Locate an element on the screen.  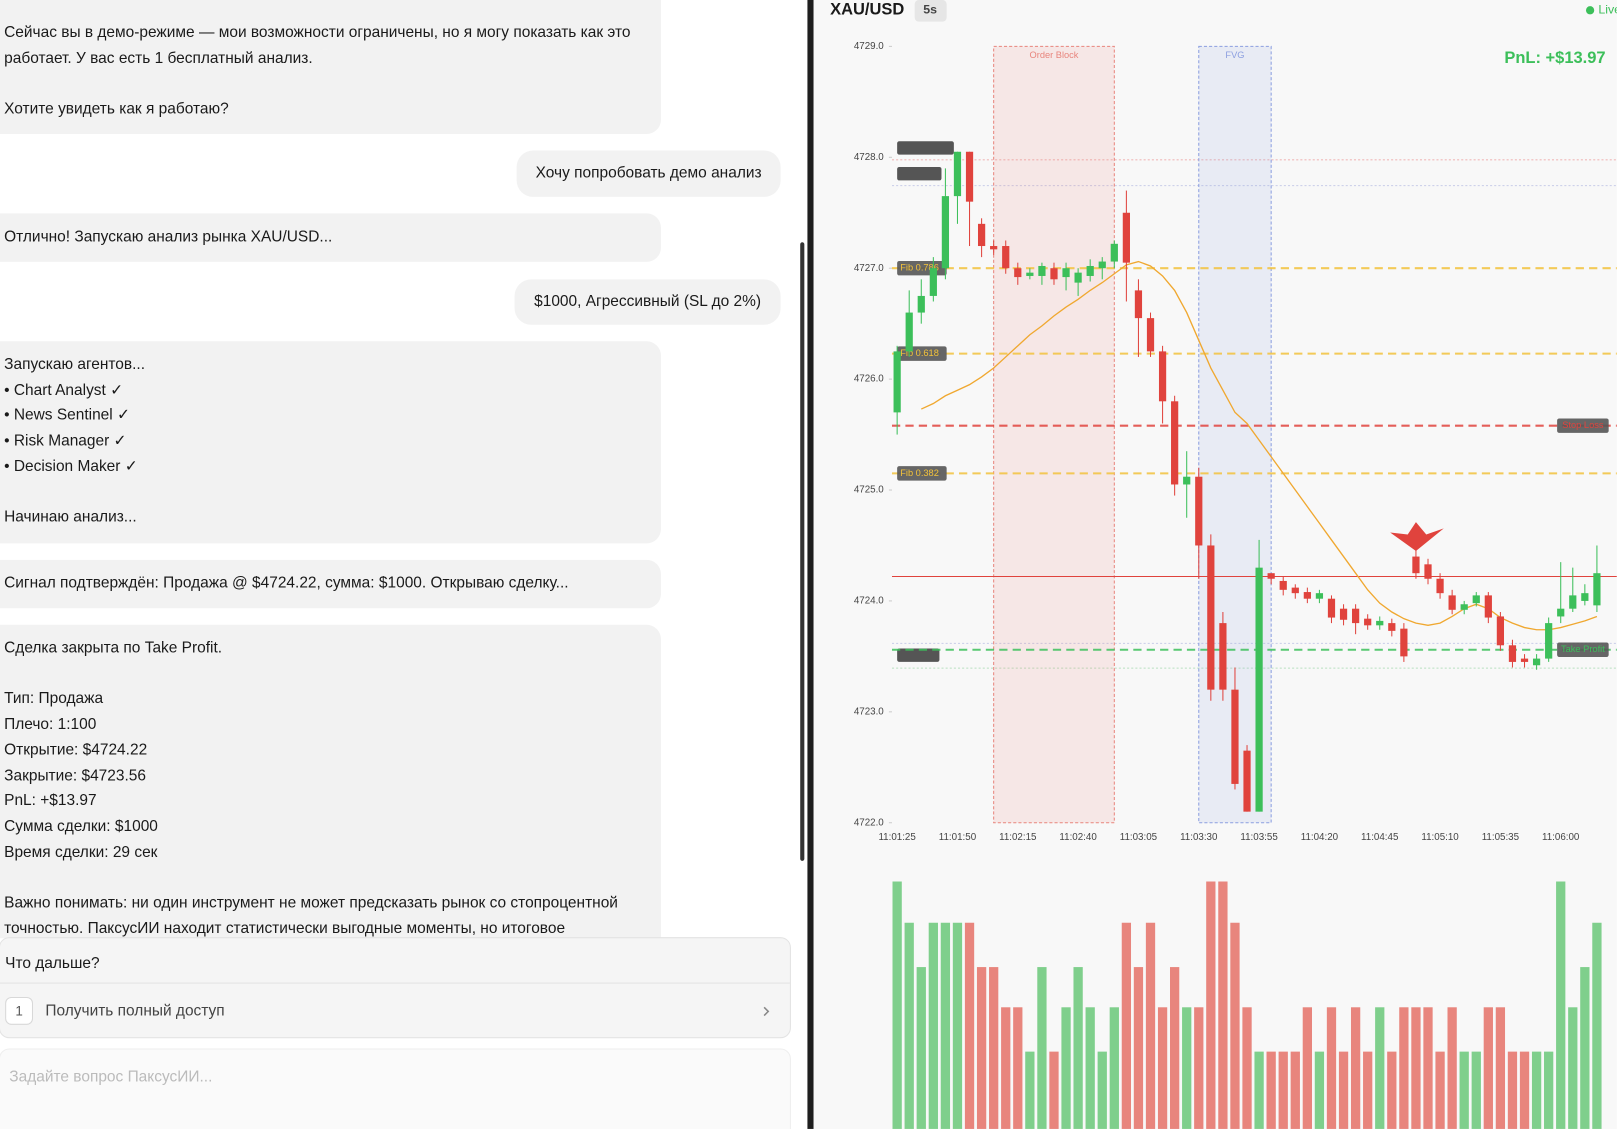
user-message: Хочу попробовать демо анализ is located at coordinates (648, 173).